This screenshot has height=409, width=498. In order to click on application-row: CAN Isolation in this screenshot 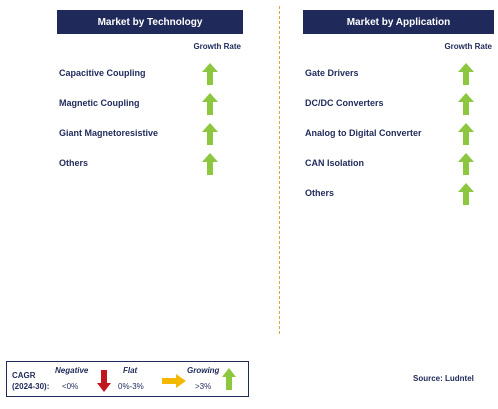, I will do `click(399, 163)`.